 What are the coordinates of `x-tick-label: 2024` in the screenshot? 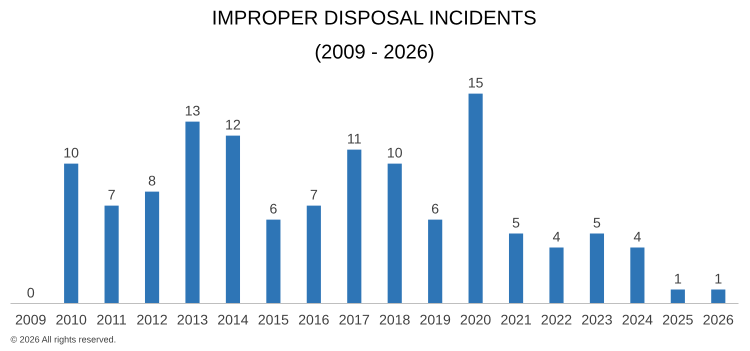 It's located at (638, 320).